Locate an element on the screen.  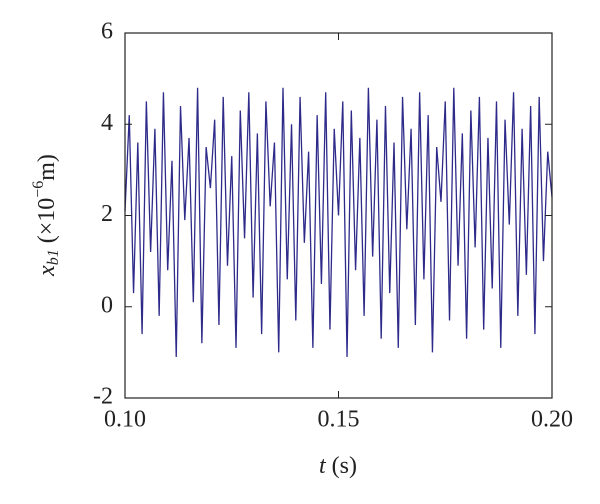
x-tick-label: 0.10 is located at coordinates (125, 420).